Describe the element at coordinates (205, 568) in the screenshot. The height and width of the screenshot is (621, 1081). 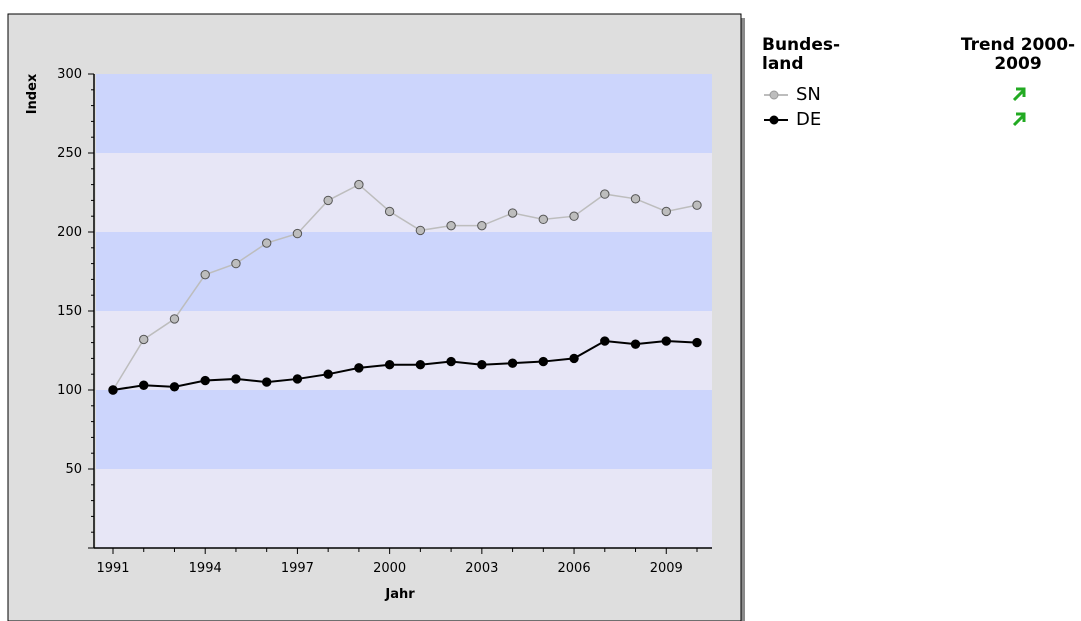
I see `x-tick-label: 1994` at that location.